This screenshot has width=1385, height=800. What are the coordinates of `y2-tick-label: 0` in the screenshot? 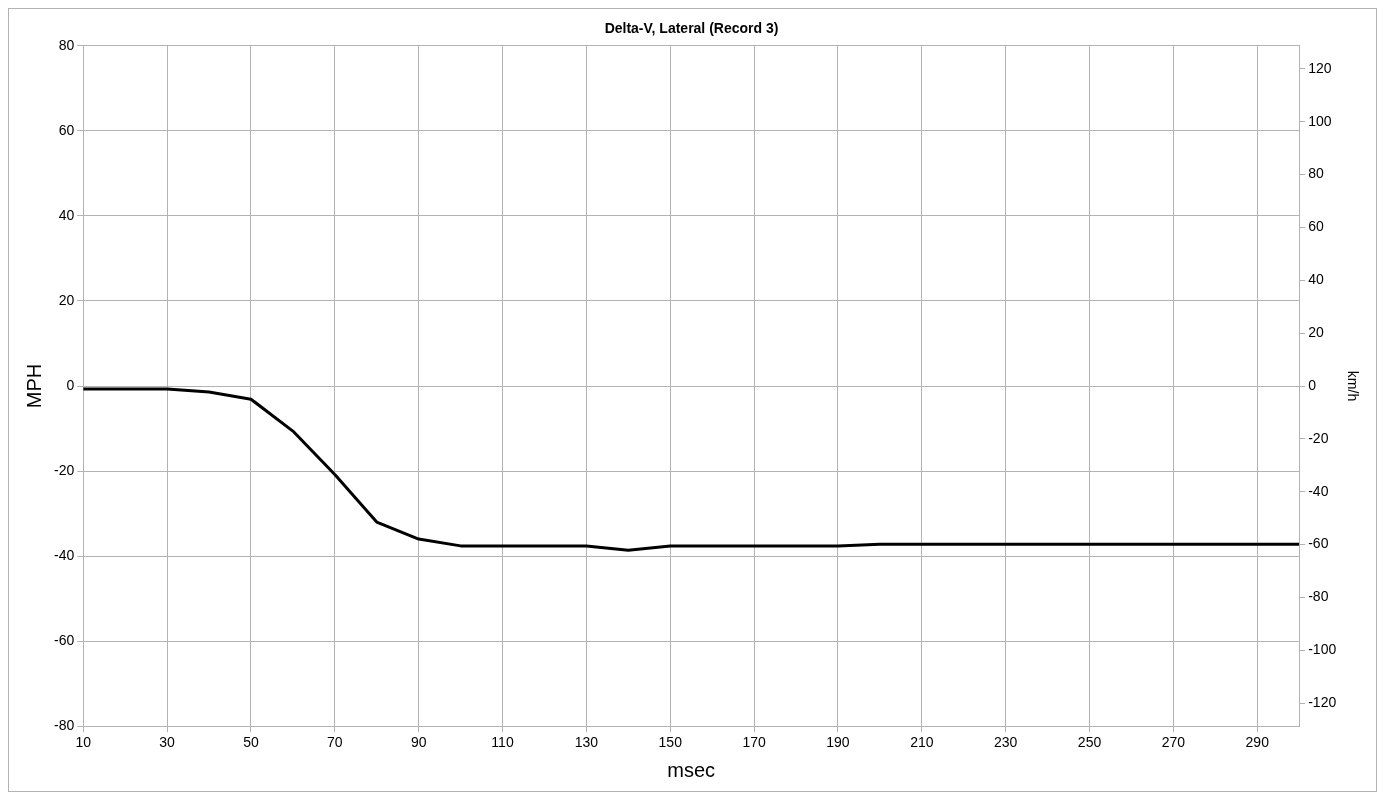 It's located at (1312, 384).